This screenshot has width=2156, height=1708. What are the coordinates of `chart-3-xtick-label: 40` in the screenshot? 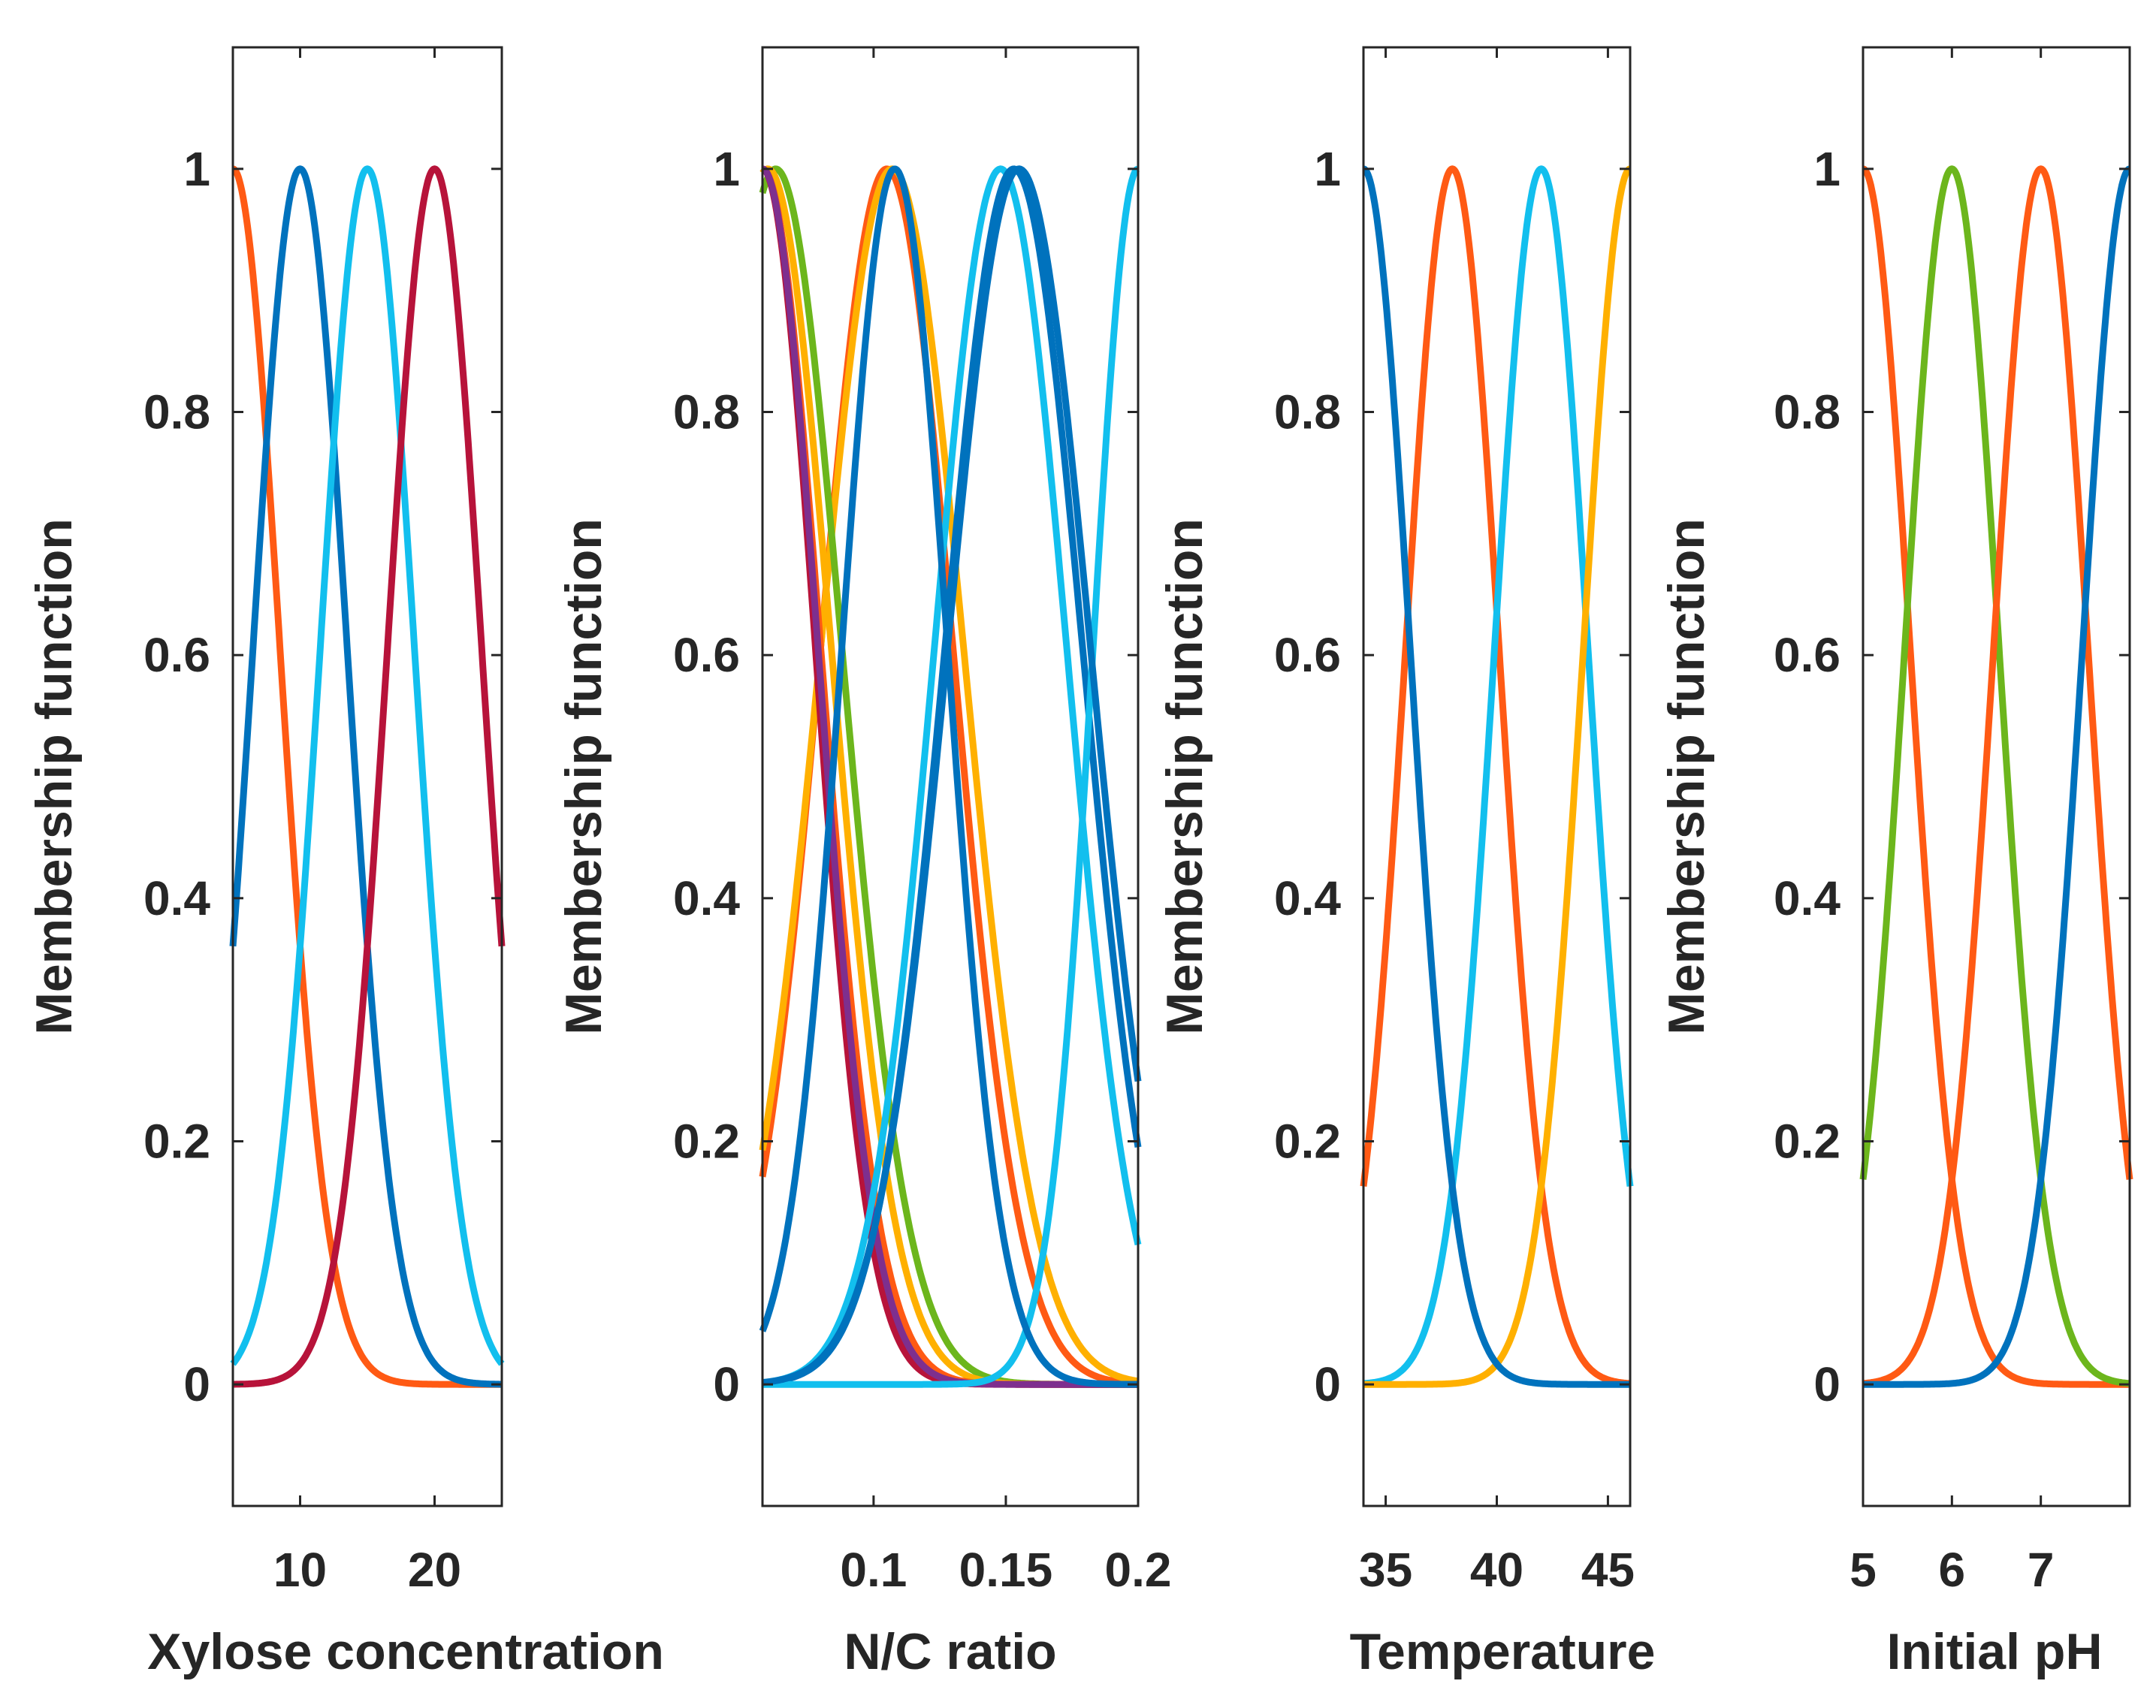 It's located at (1496, 1570).